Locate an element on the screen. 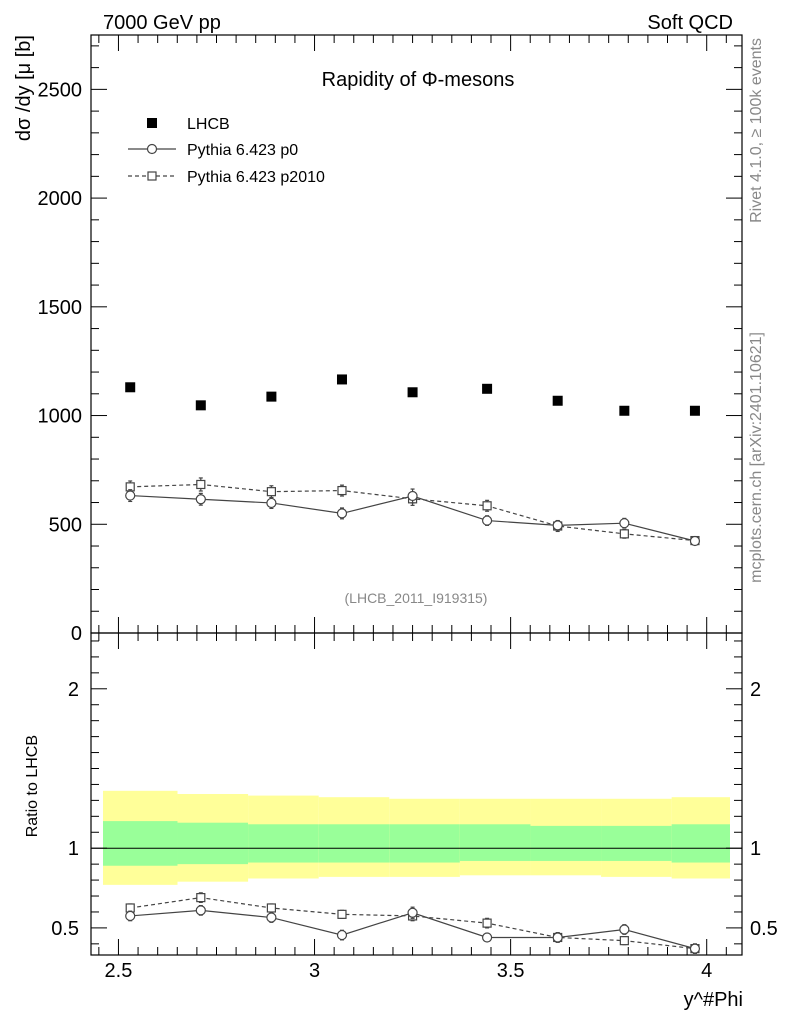 The image size is (786, 1024). ratio-y-tick-label-right: 2 is located at coordinates (755, 690).